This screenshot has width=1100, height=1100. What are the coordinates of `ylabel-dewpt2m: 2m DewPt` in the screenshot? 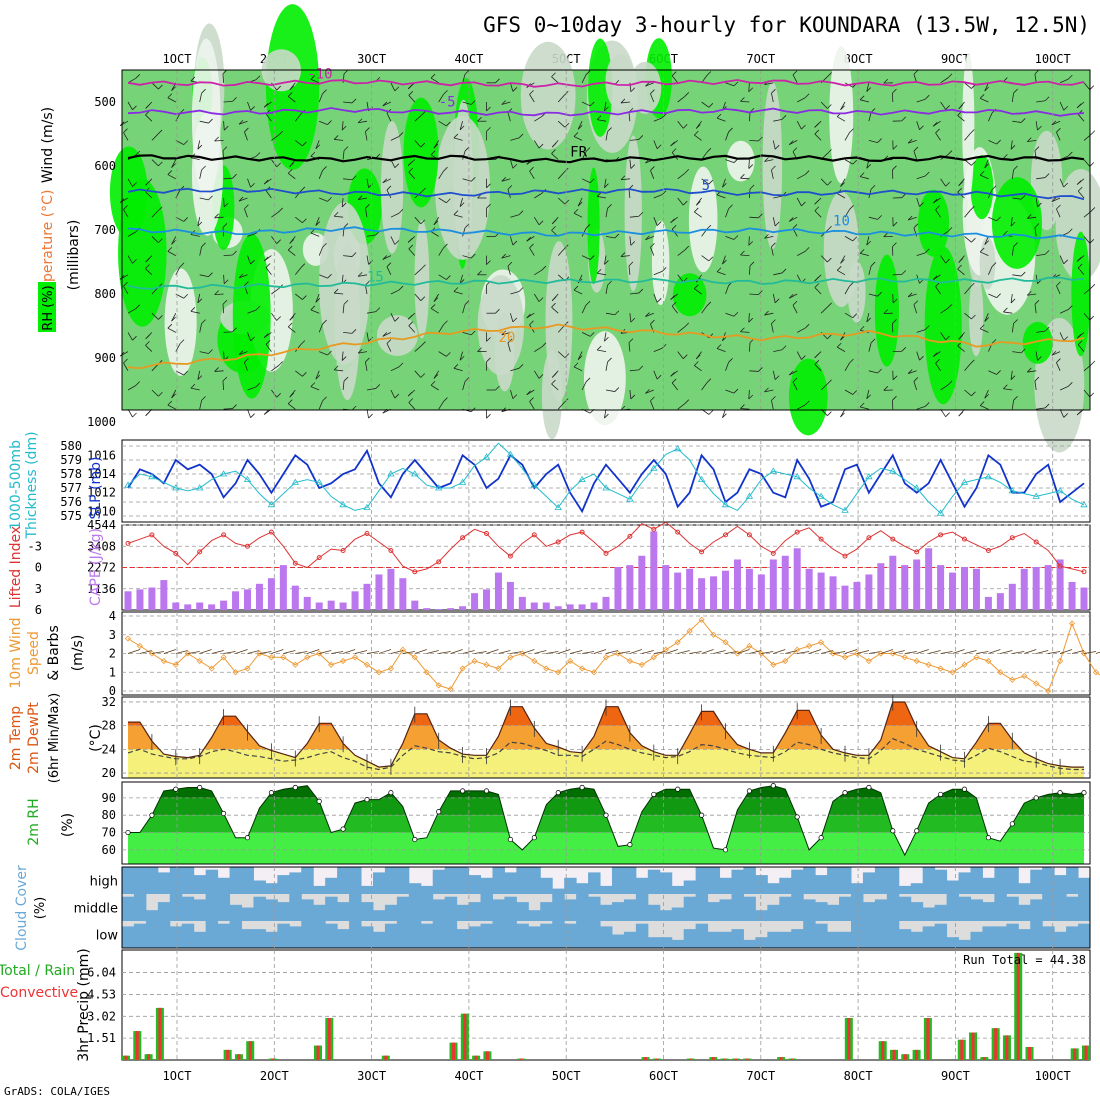 It's located at (34, 738).